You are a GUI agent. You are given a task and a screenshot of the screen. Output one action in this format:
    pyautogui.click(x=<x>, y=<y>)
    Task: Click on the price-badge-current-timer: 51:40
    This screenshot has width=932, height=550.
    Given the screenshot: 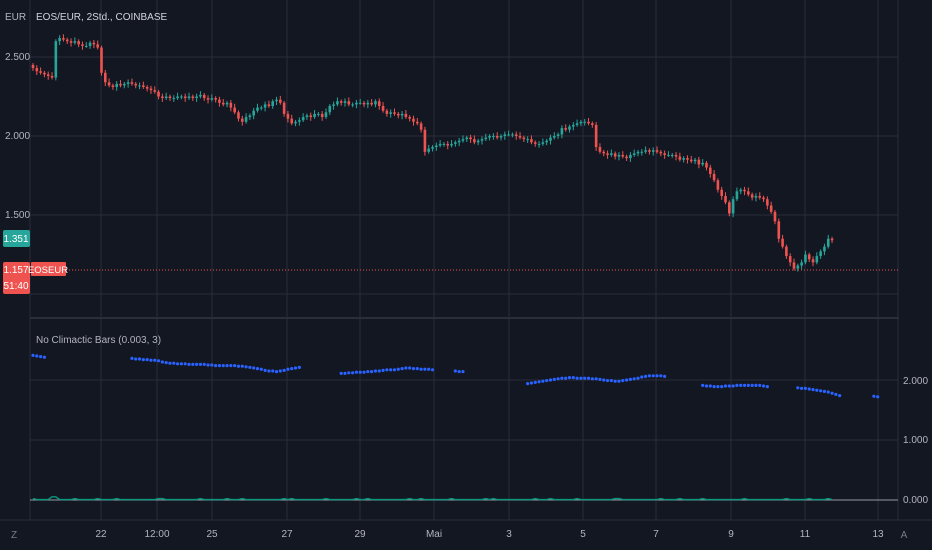 What is the action you would take?
    pyautogui.click(x=15, y=286)
    